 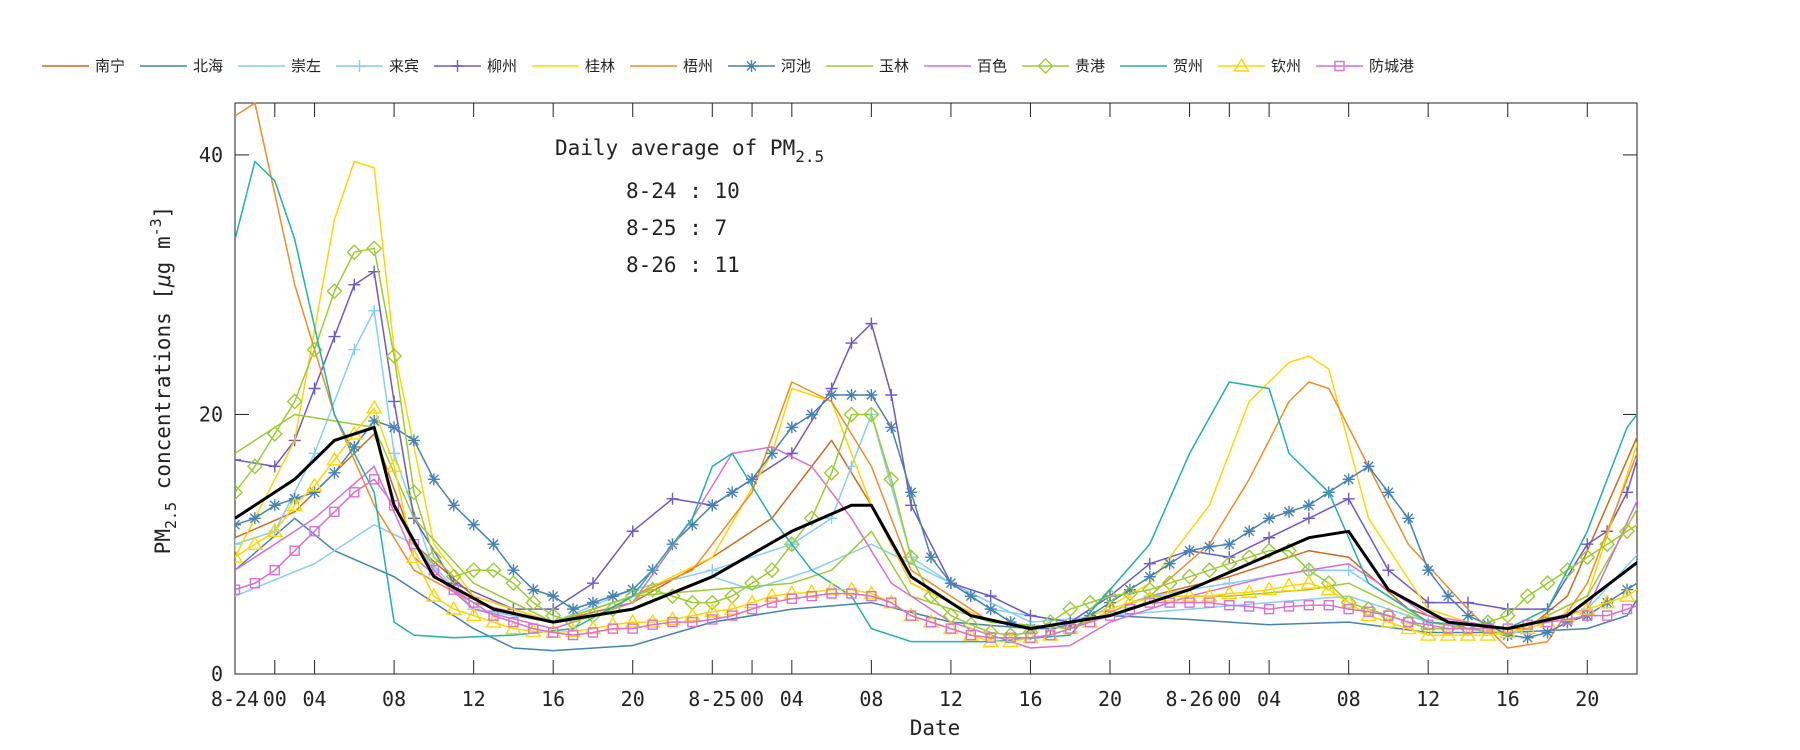 I want to click on legend-label: 崇左, so click(x=306, y=66).